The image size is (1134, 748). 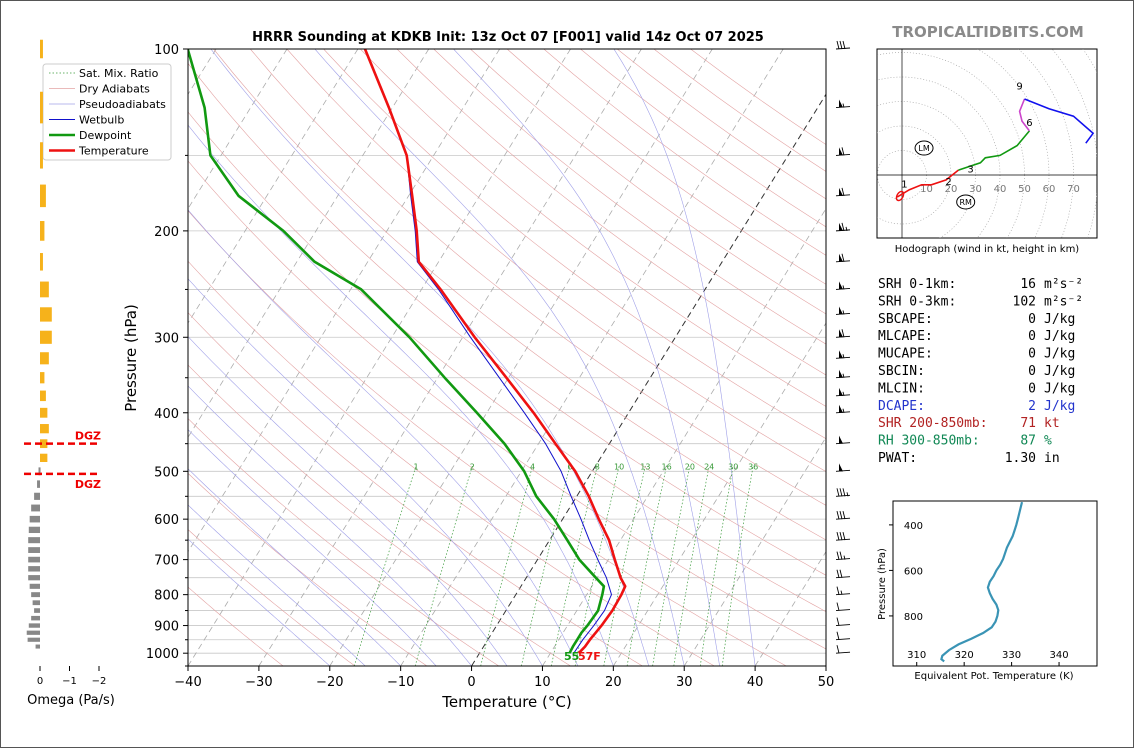 I want to click on stat-value: 2, so click(x=1032, y=406).